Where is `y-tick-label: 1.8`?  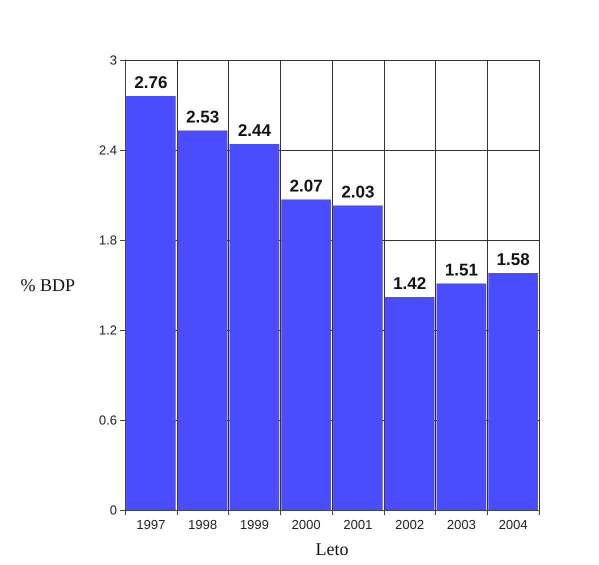
y-tick-label: 1.8 is located at coordinates (107, 240).